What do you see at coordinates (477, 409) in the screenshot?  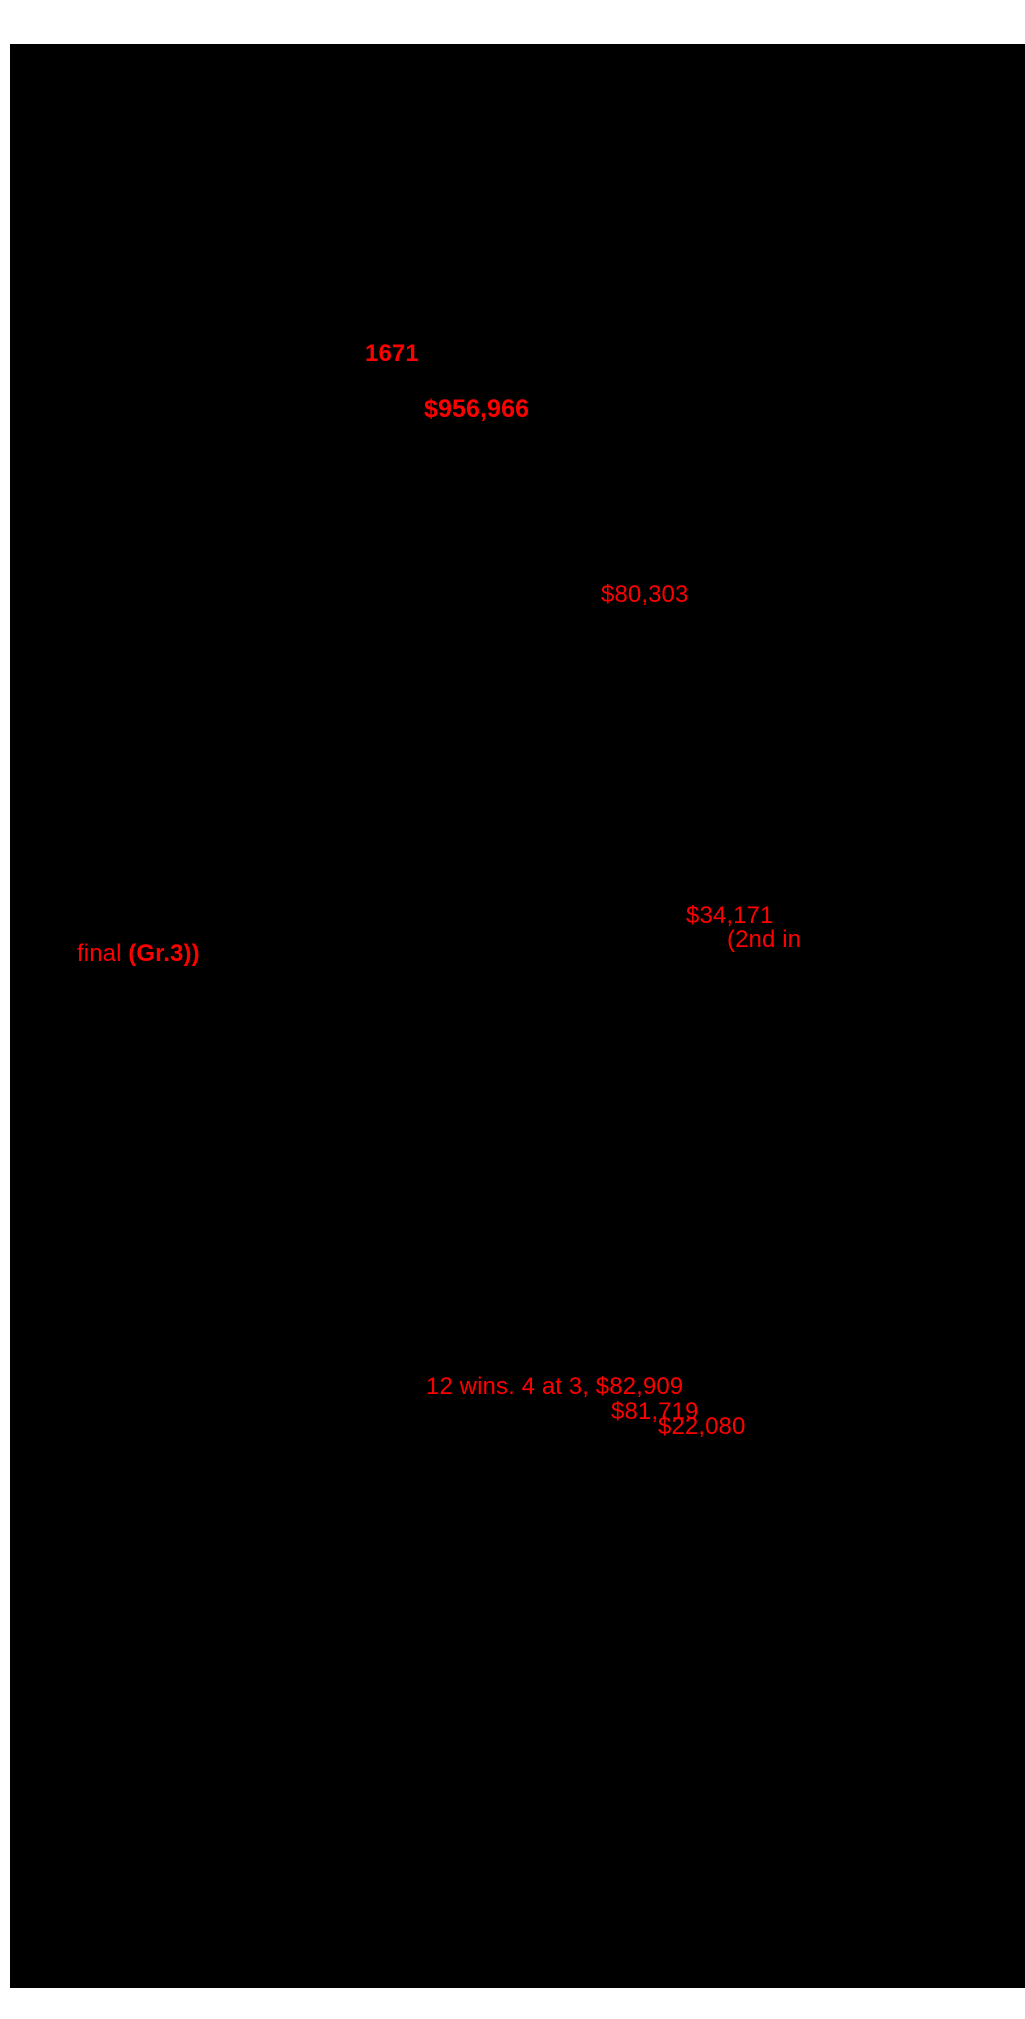 I see `text-snippet-earnings-total: $956,966` at bounding box center [477, 409].